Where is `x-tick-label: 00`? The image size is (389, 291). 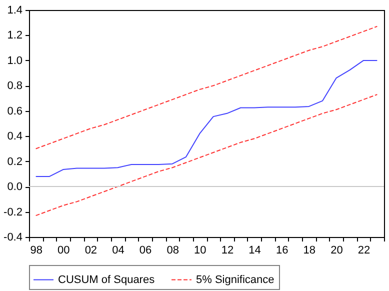 x-tick-label: 00 is located at coordinates (64, 250).